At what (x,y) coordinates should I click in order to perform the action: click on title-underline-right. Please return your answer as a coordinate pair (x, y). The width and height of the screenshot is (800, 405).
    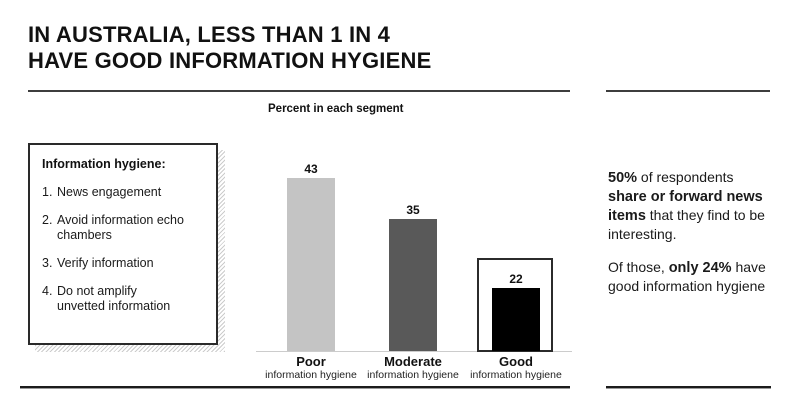
    Looking at the image, I should click on (688, 91).